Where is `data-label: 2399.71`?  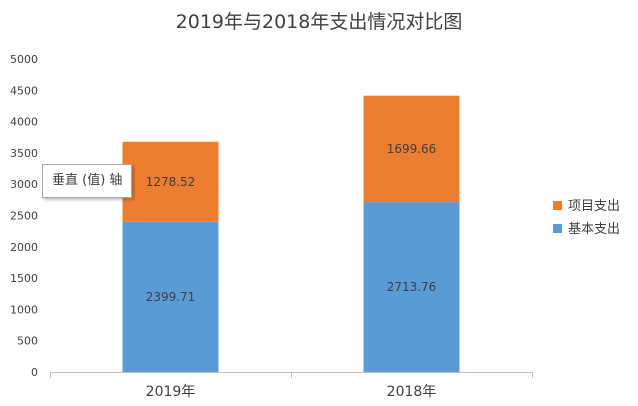
data-label: 2399.71 is located at coordinates (171, 297).